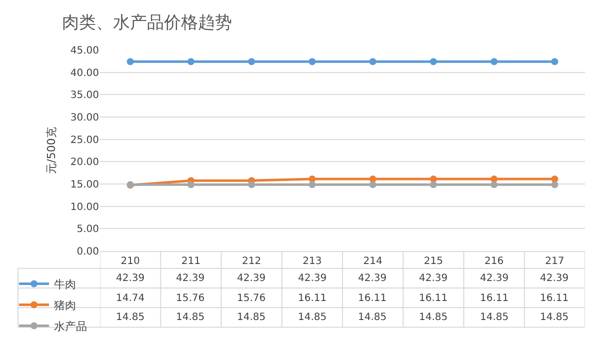 This screenshot has height=352, width=600. What do you see at coordinates (84, 207) in the screenshot?
I see `y-tick-label: 10.00` at bounding box center [84, 207].